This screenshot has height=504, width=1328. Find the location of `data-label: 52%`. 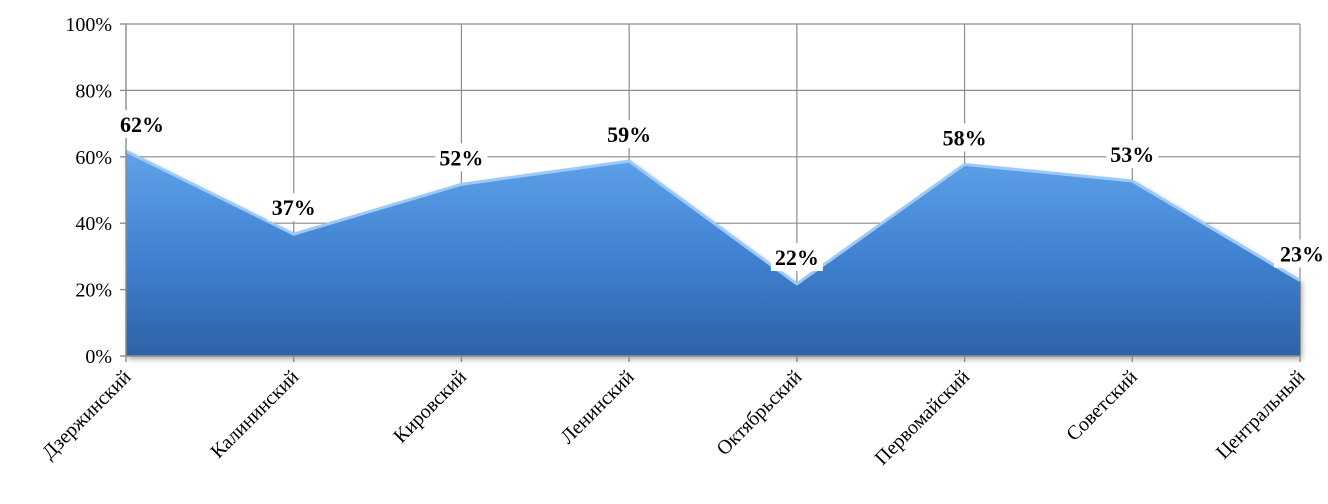

data-label: 52% is located at coordinates (461, 157).